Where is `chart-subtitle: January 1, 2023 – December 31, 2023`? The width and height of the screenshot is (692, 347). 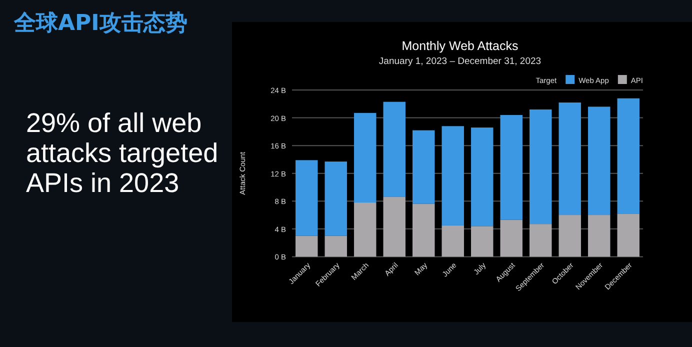 chart-subtitle: January 1, 2023 – December 31, 2023 is located at coordinates (460, 61).